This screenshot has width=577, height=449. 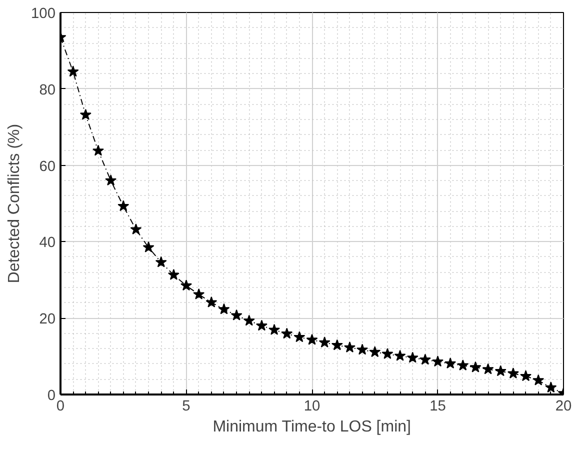 I want to click on y-tick-label: 0, so click(x=51, y=396).